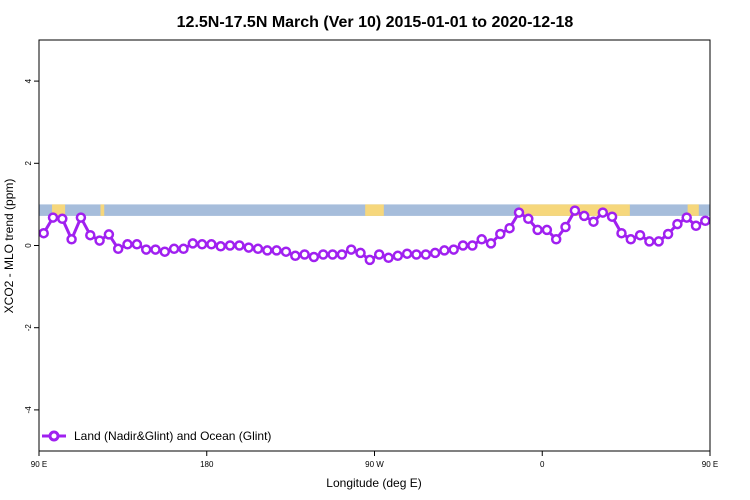 The image size is (750, 500). Describe the element at coordinates (9, 246) in the screenshot. I see `y-axis-label: XCO2 - MLO trend (ppm)` at that location.